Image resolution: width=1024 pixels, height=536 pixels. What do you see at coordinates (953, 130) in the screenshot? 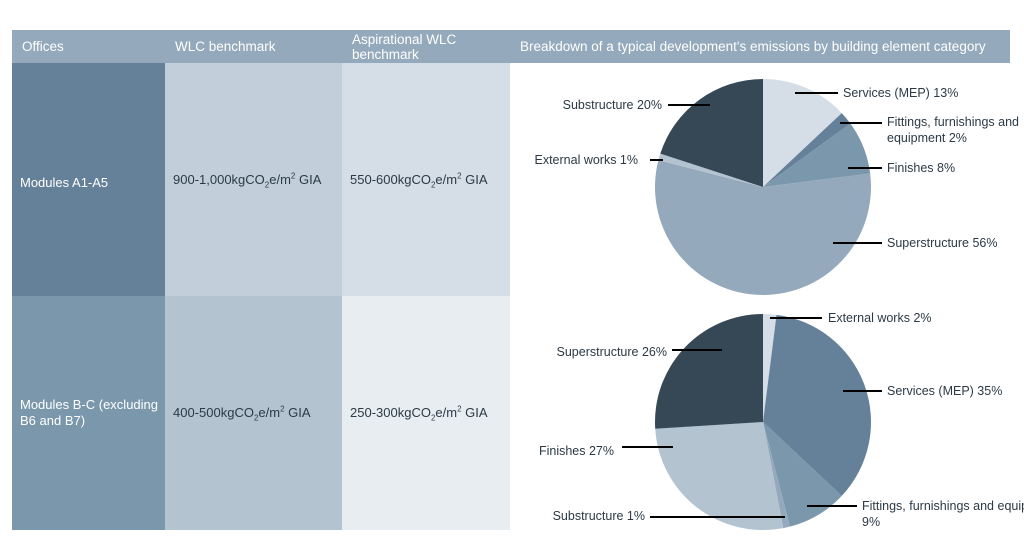
I see `slice-label: Fittings, furnishings and equipment 2%` at bounding box center [953, 130].